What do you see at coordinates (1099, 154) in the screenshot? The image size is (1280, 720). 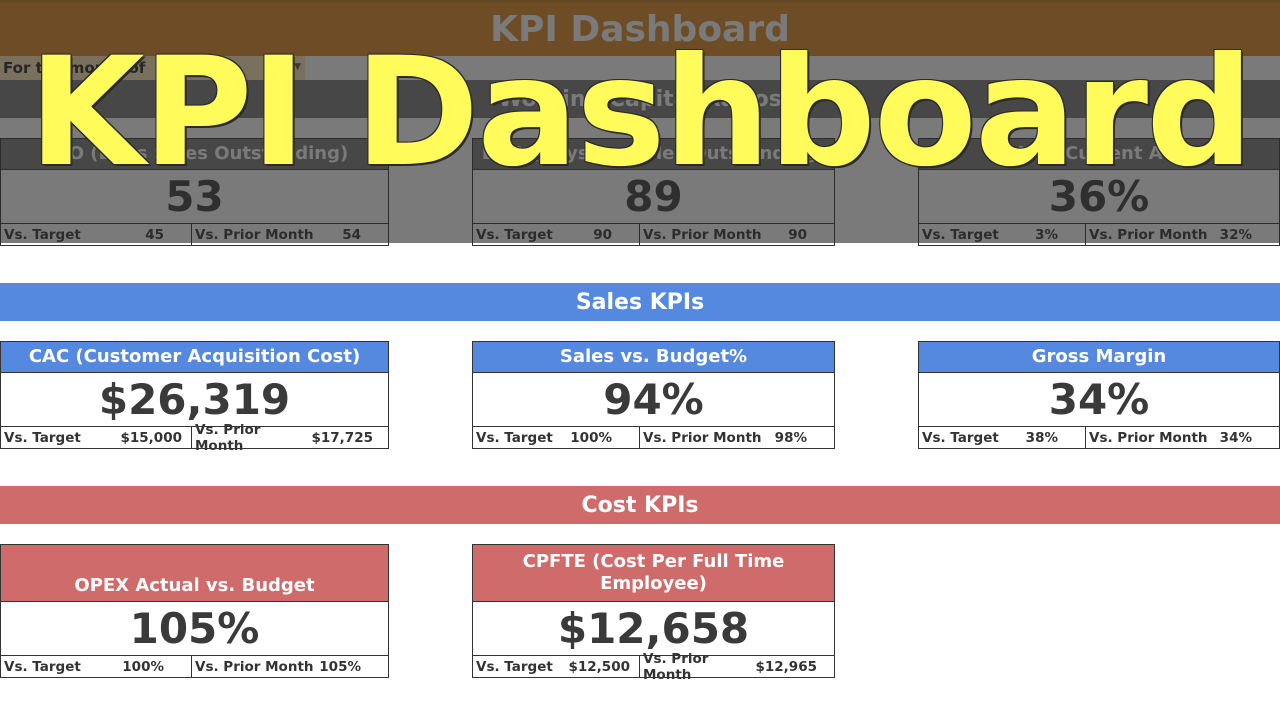 I see `kpi-card-title: Non-Current A%` at bounding box center [1099, 154].